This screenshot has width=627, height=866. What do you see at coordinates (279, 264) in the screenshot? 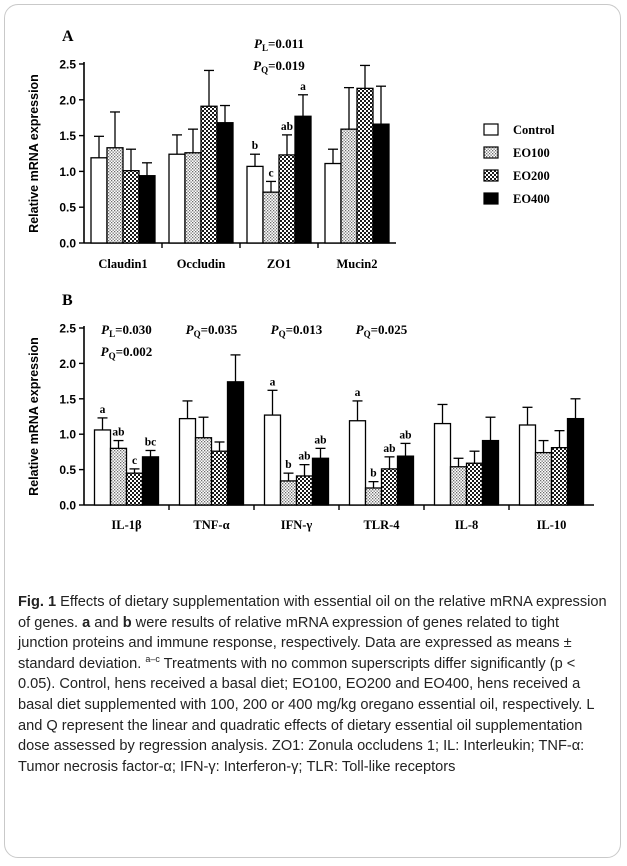
I see `x-tick-label: ZO1` at bounding box center [279, 264].